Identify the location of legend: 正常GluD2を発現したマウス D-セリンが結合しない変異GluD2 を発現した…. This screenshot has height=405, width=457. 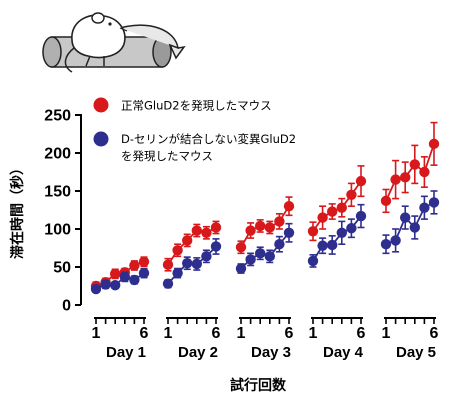
(196, 130).